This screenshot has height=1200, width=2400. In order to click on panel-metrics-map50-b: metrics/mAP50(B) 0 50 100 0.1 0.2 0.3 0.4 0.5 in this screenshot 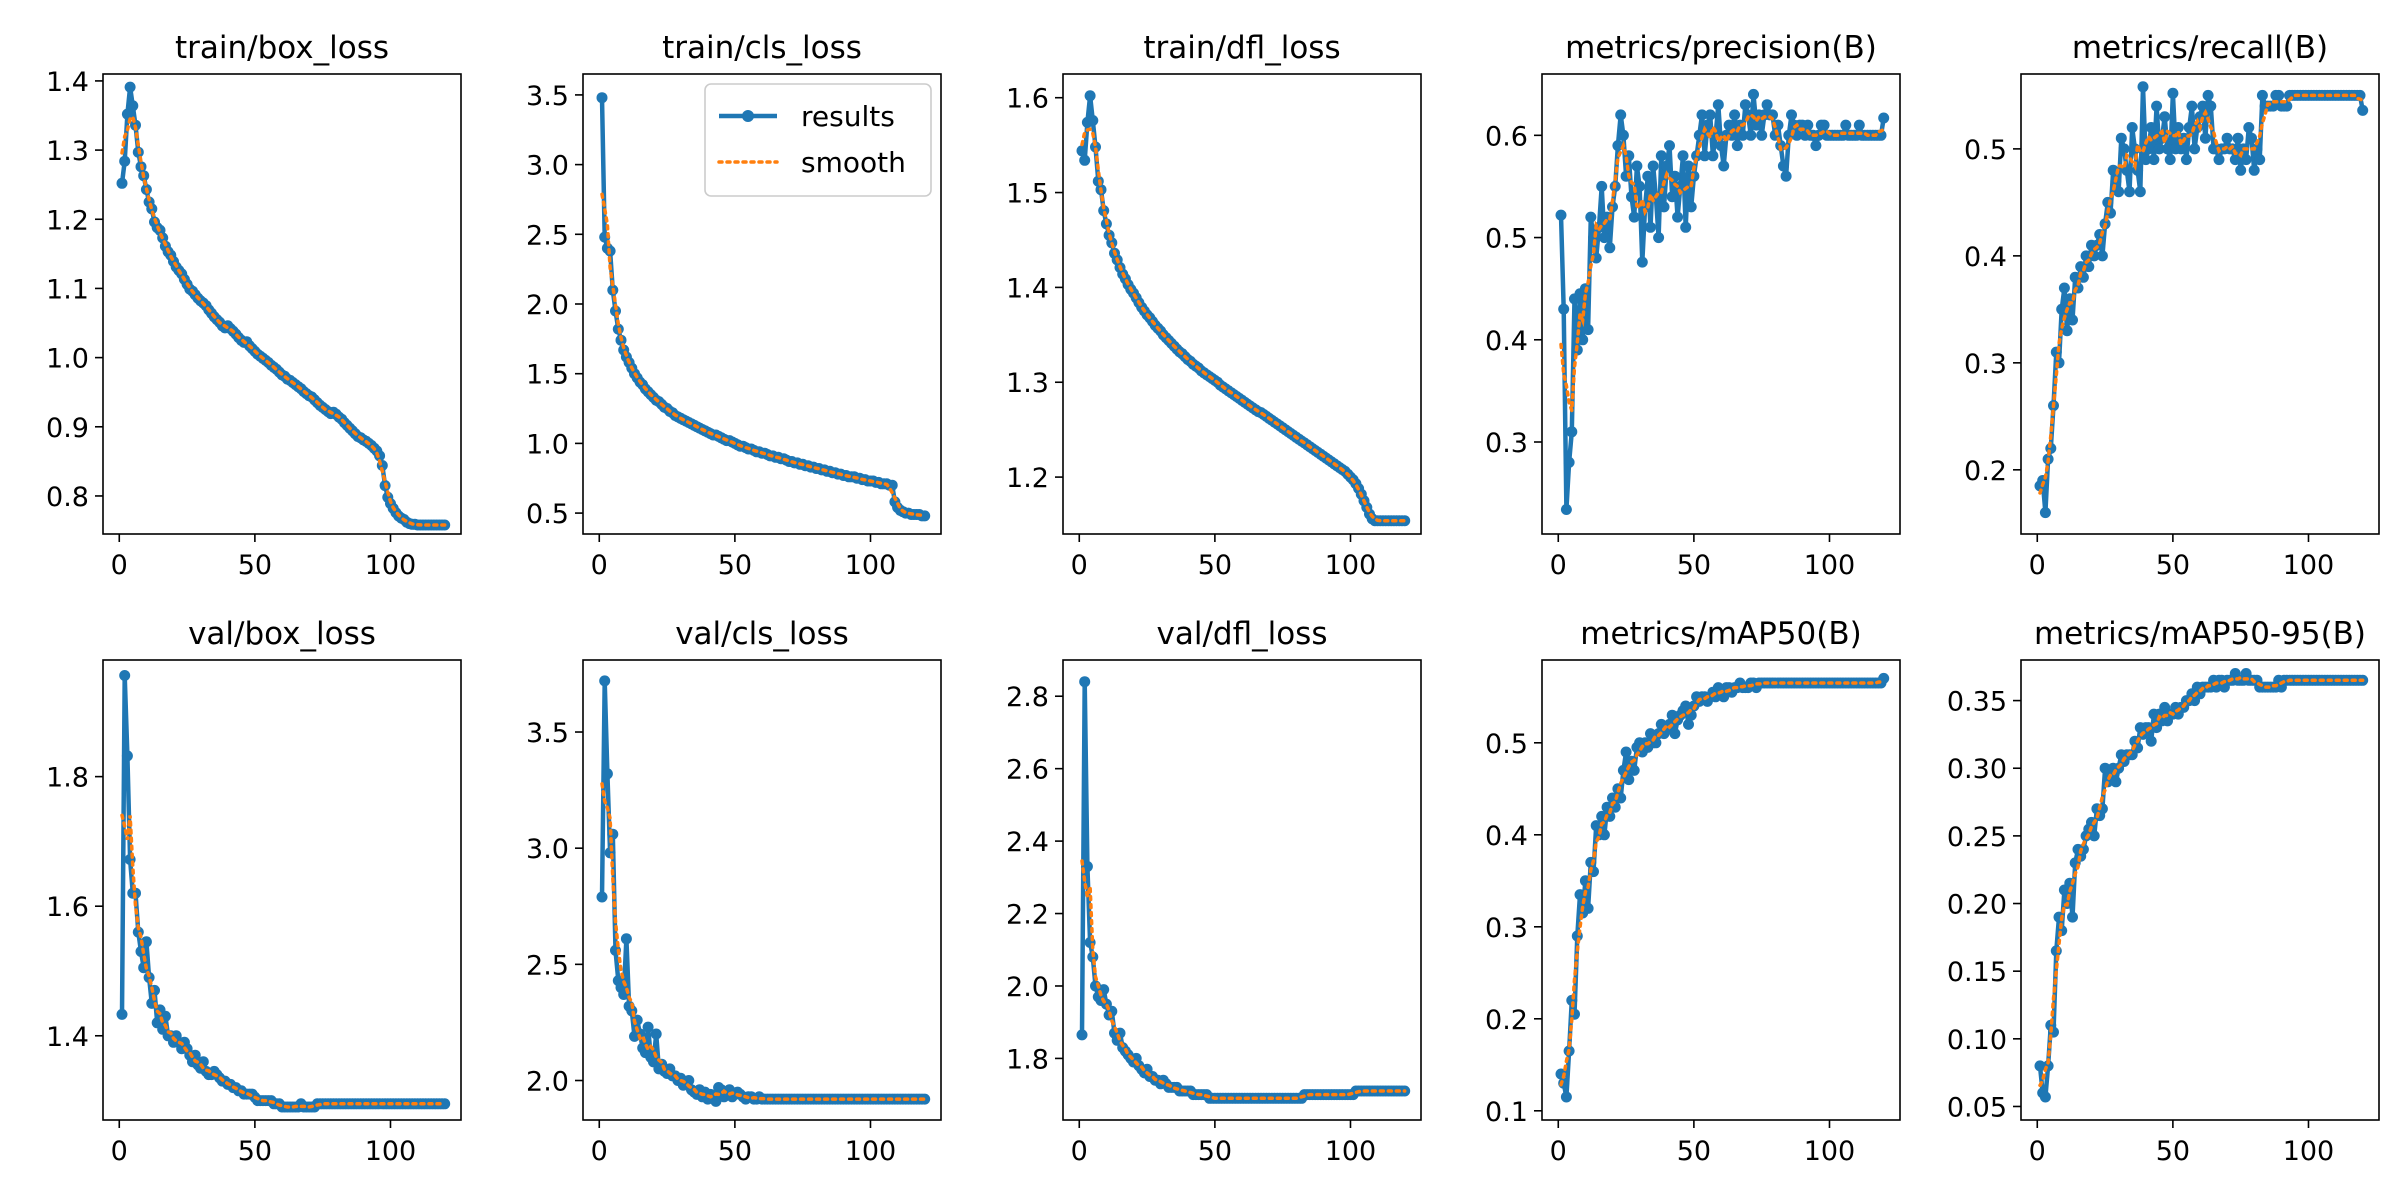, I will do `click(1693, 891)`.